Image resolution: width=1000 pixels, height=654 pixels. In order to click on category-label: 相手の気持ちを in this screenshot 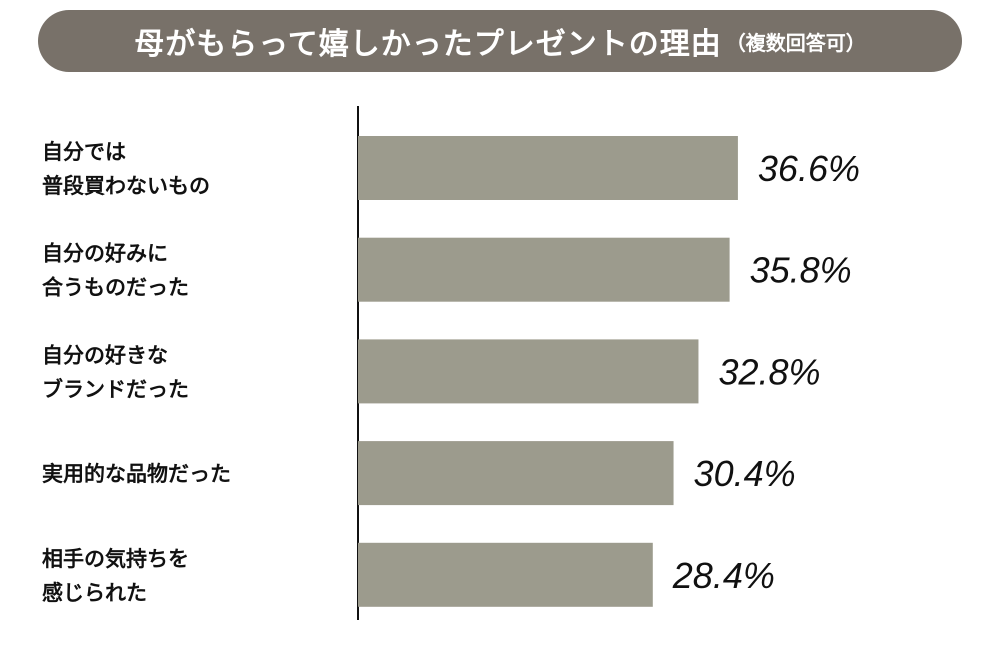, I will do `click(115, 559)`.